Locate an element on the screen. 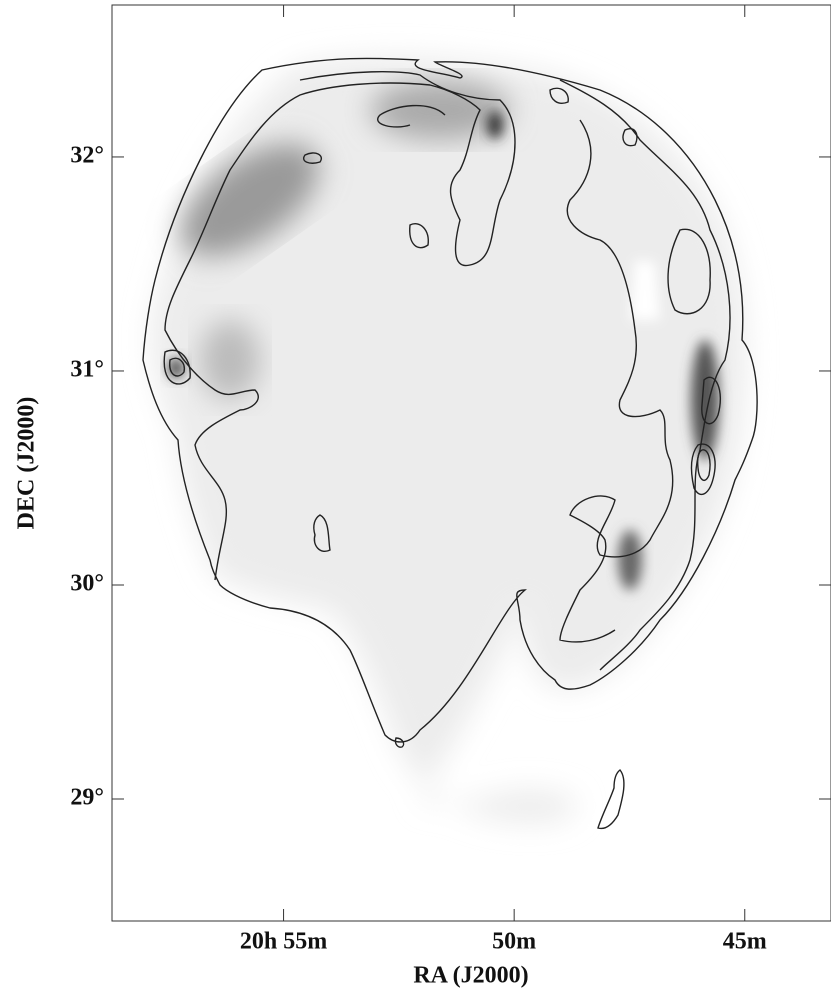 Image resolution: width=831 pixels, height=993 pixels. x-tick-label: 50m is located at coordinates (514, 942).